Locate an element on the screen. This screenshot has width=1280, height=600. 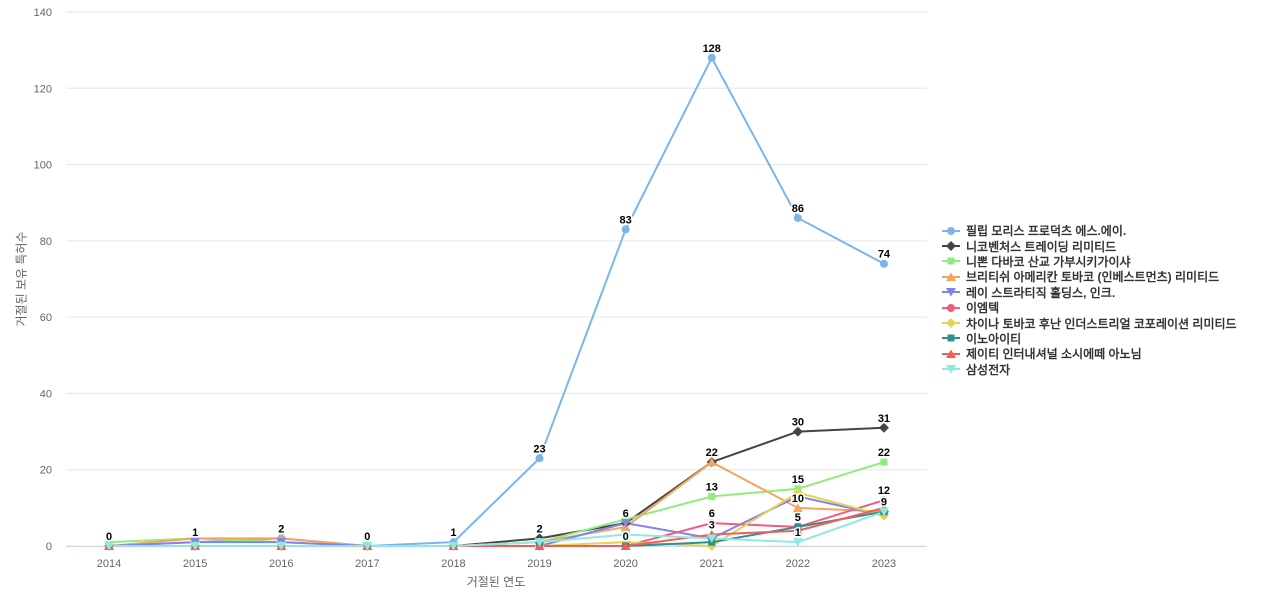
legend-item-9: 삼성전자 is located at coordinates (1089, 369).